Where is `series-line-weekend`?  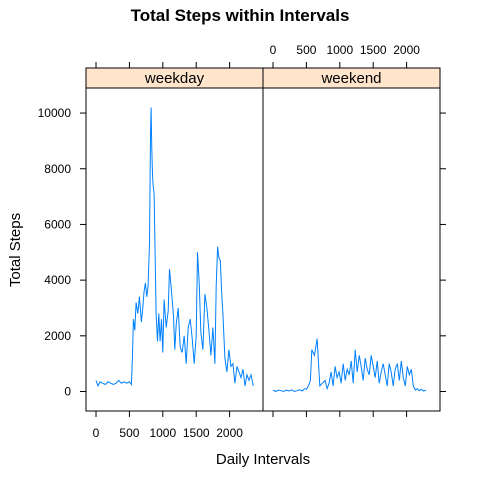
series-line-weekend is located at coordinates (349, 365).